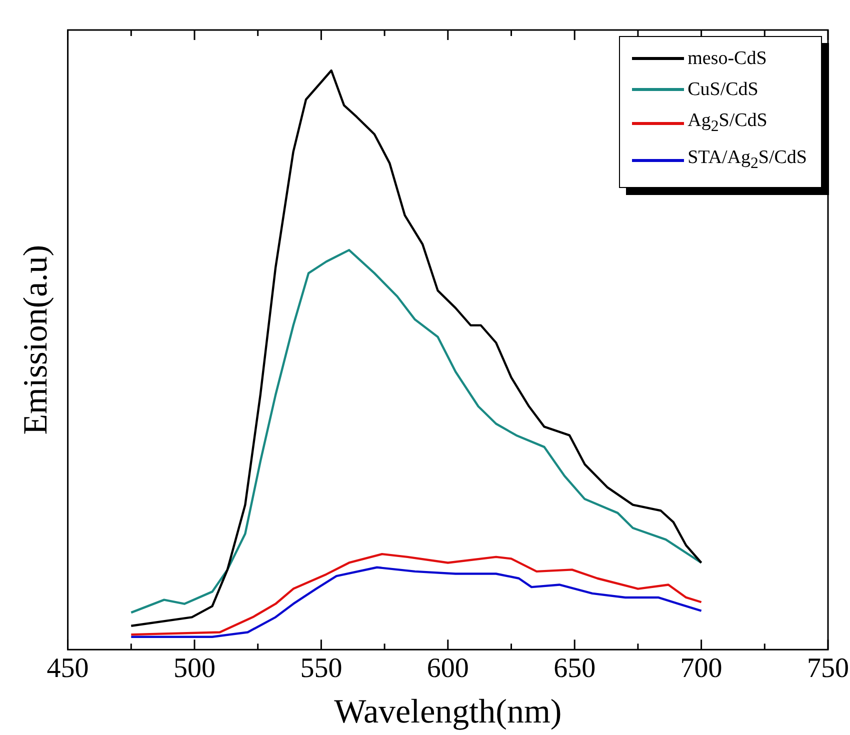 The image size is (850, 735). What do you see at coordinates (828, 668) in the screenshot?
I see `x-tick-label: 750` at bounding box center [828, 668].